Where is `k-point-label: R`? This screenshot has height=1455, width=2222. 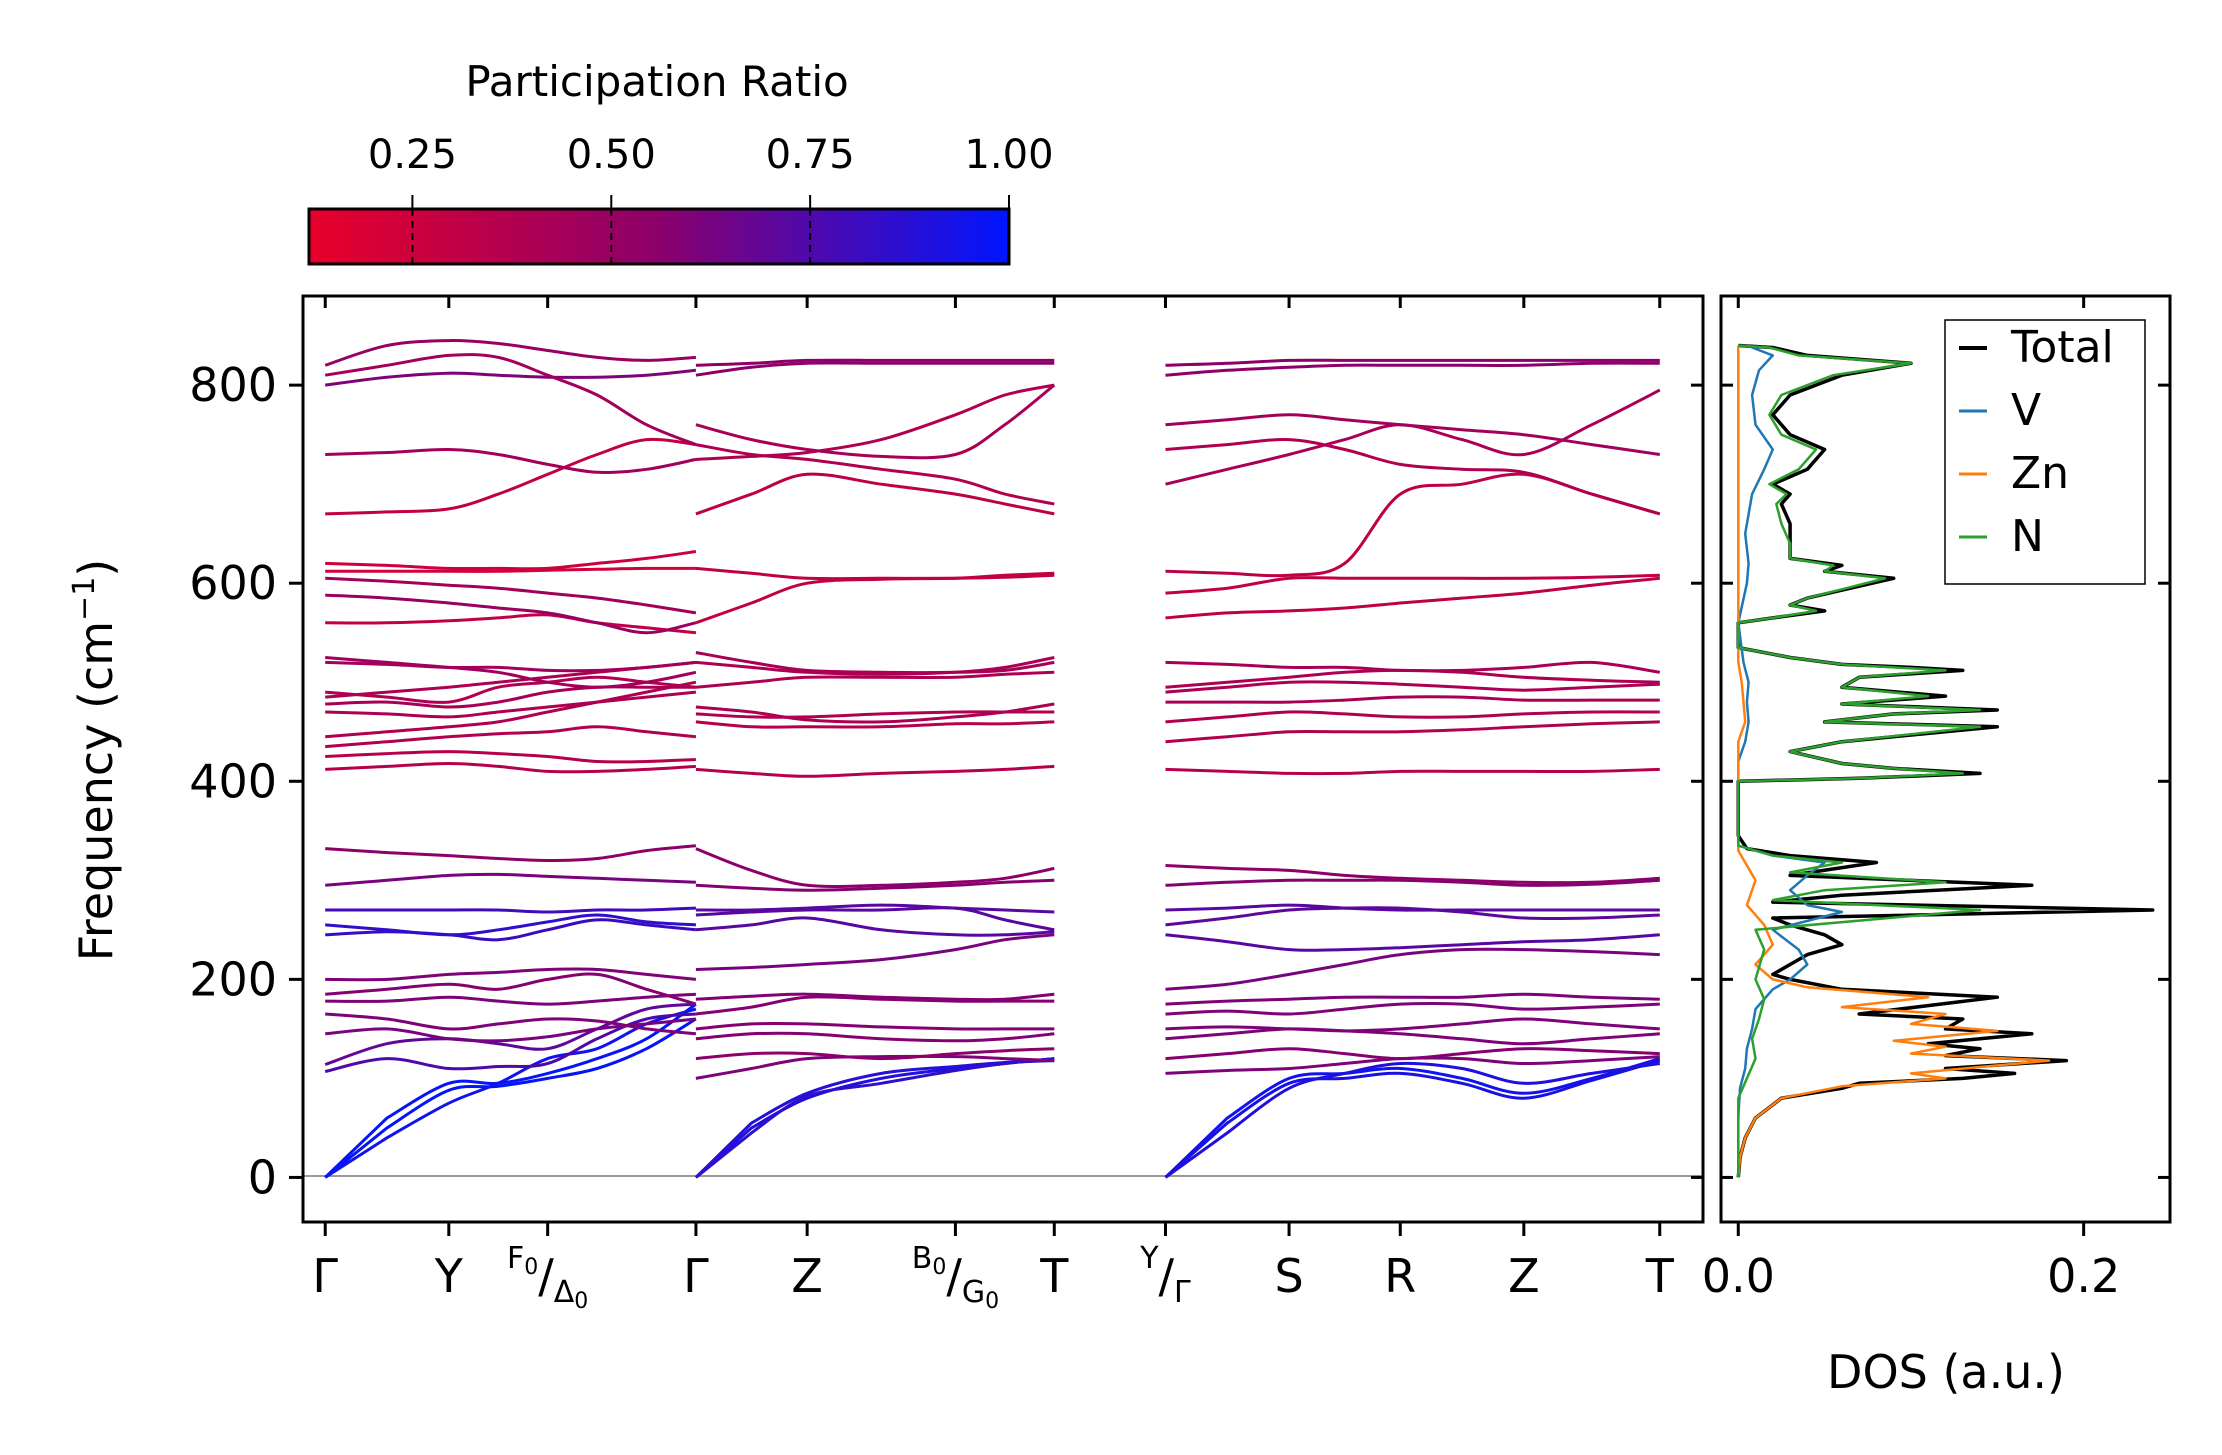
k-point-label: R is located at coordinates (1400, 1276).